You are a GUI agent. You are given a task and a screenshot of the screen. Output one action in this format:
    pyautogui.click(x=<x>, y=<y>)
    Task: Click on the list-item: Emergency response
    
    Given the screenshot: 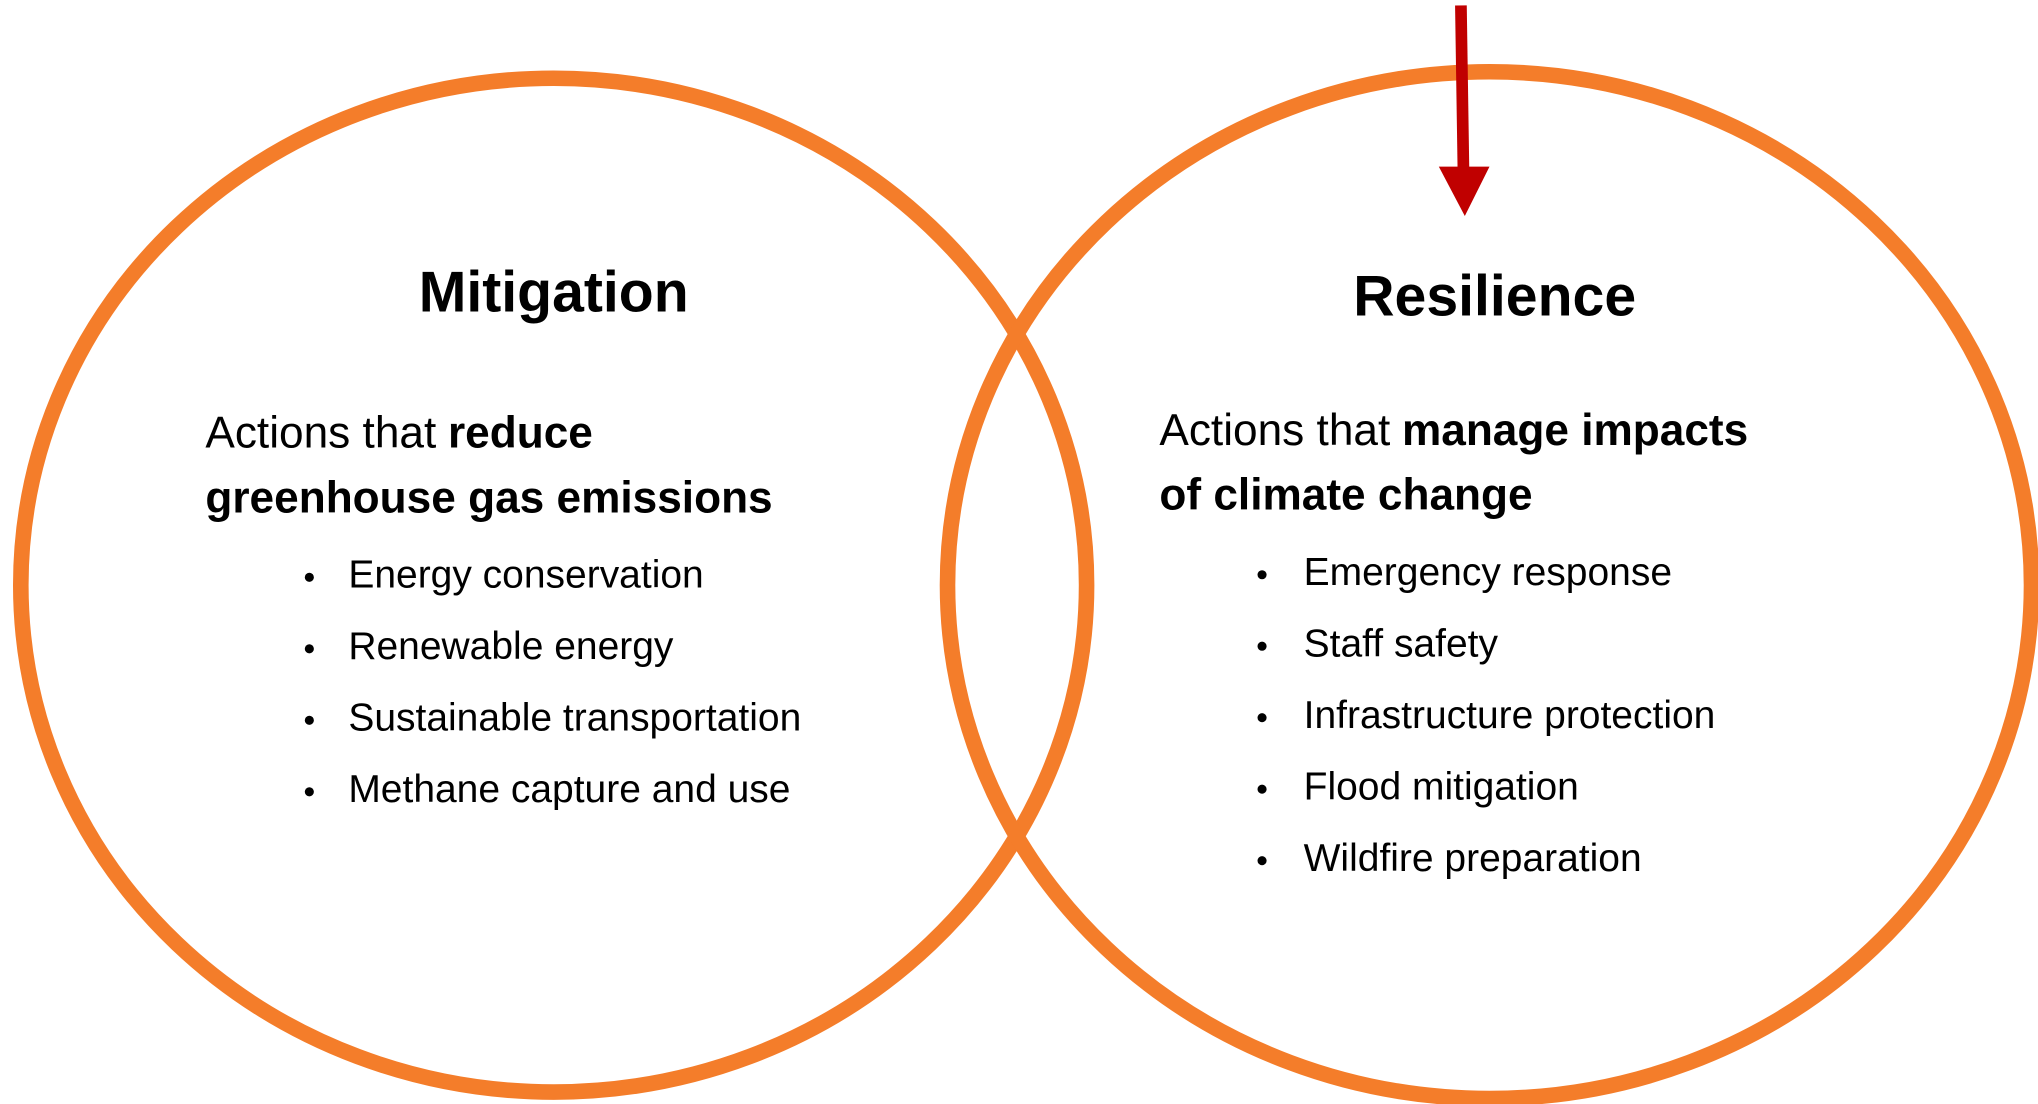 What is the action you would take?
    pyautogui.click(x=1488, y=572)
    